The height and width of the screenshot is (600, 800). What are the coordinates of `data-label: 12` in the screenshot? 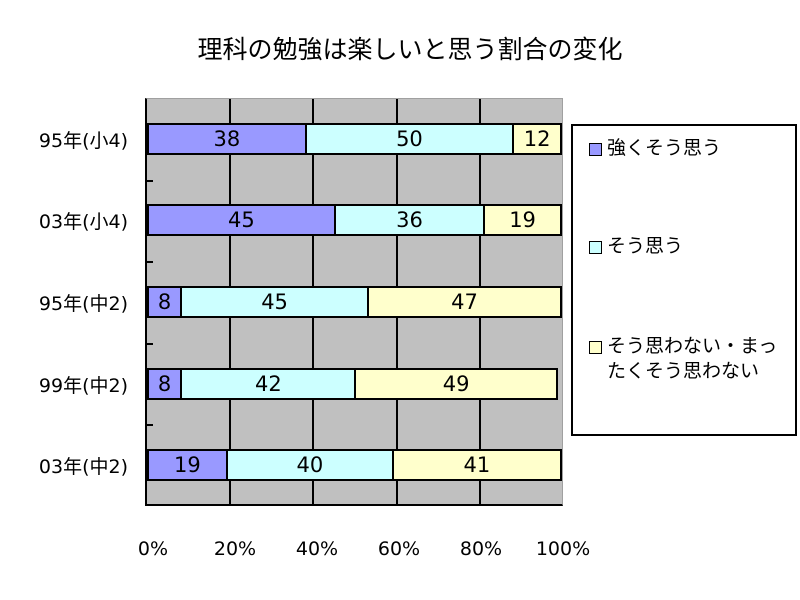 It's located at (537, 138).